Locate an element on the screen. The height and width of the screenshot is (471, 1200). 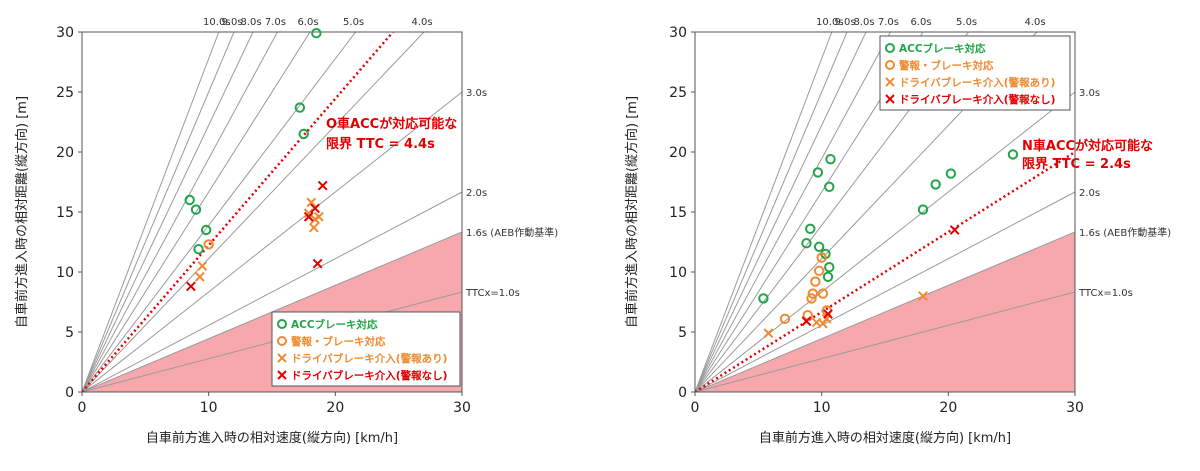
legend-entry: ドライバブレーキ介入(警報あり) is located at coordinates (369, 358).